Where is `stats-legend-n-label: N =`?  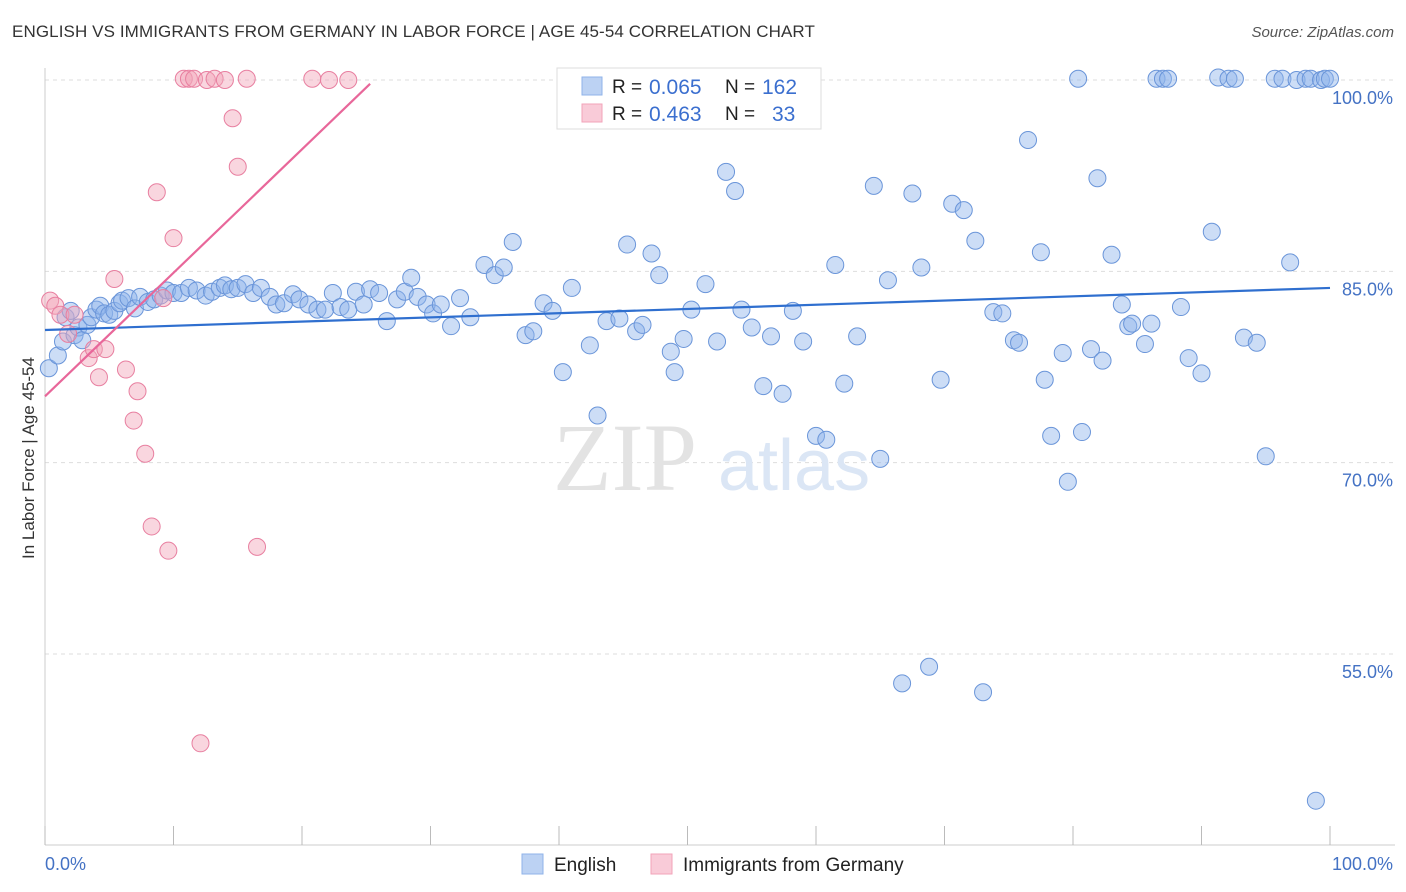 stats-legend-n-label: N = is located at coordinates (740, 114).